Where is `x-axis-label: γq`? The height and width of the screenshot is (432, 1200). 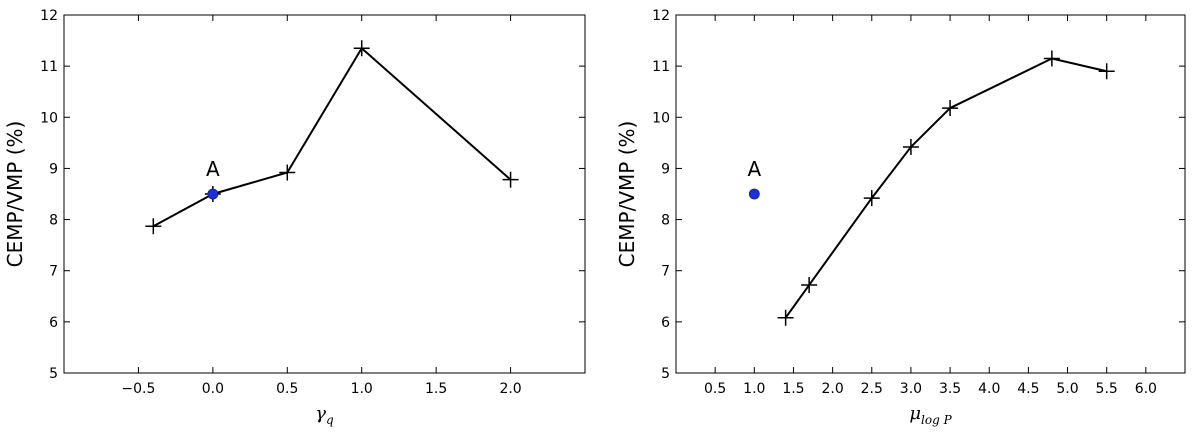
x-axis-label: γq is located at coordinates (324, 415).